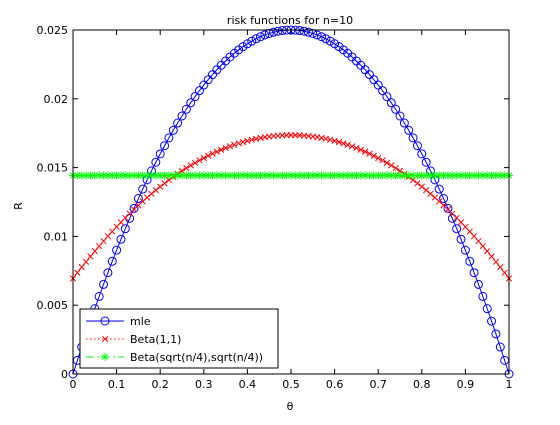 Image resolution: width=560 pixels, height=425 pixels. Describe the element at coordinates (291, 384) in the screenshot. I see `x-tick-label: 0.5` at that location.